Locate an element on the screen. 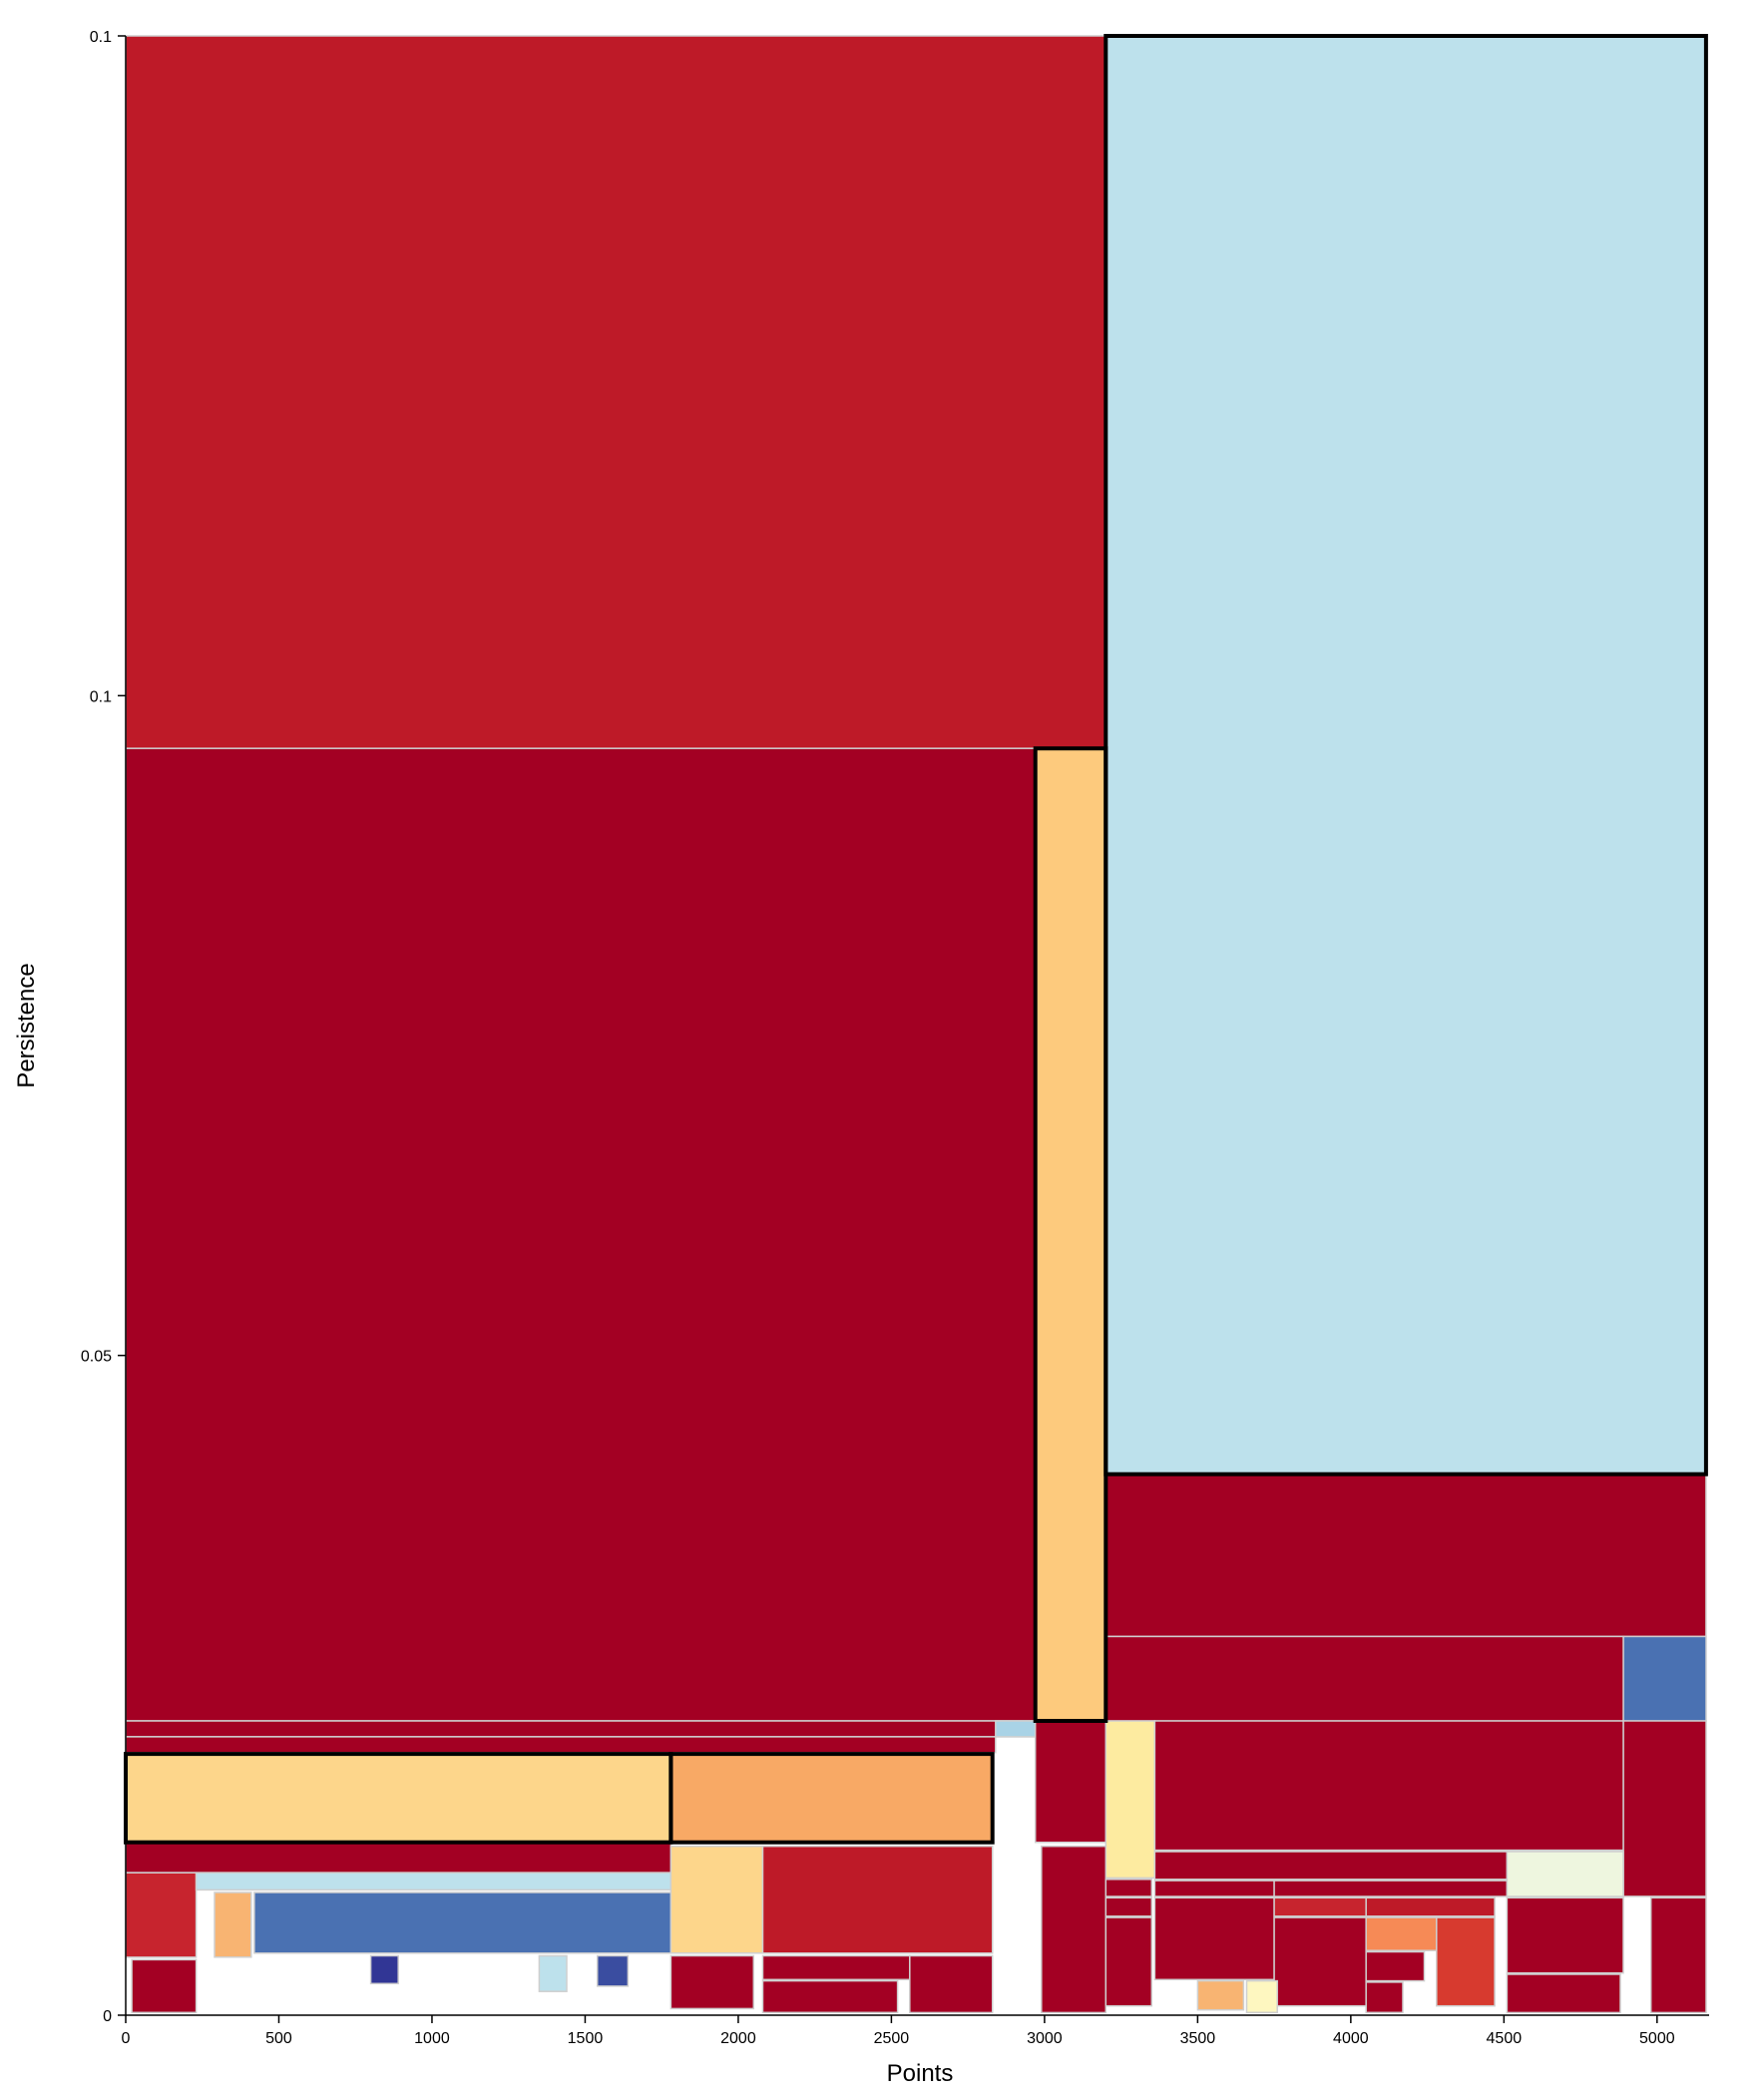  x-tick-label-1: 500 is located at coordinates (278, 2039).